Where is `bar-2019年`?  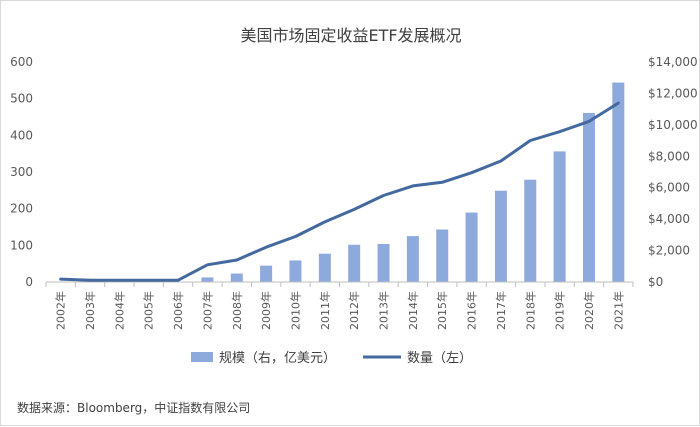
bar-2019年 is located at coordinates (559, 216).